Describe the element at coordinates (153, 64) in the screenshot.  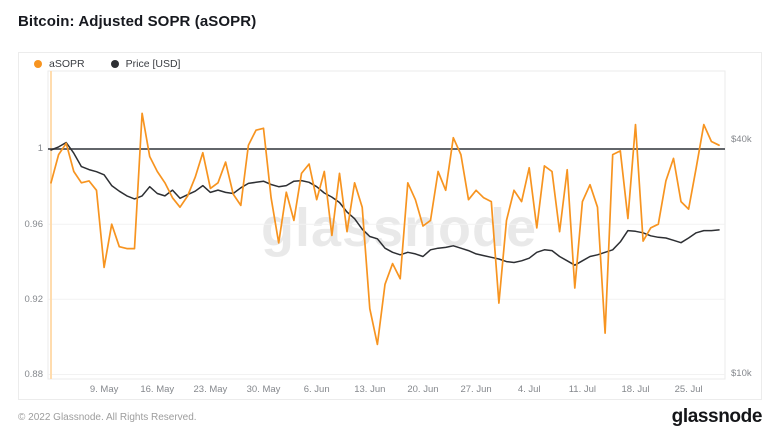
I see `legend-label-price: Price [USD]` at that location.